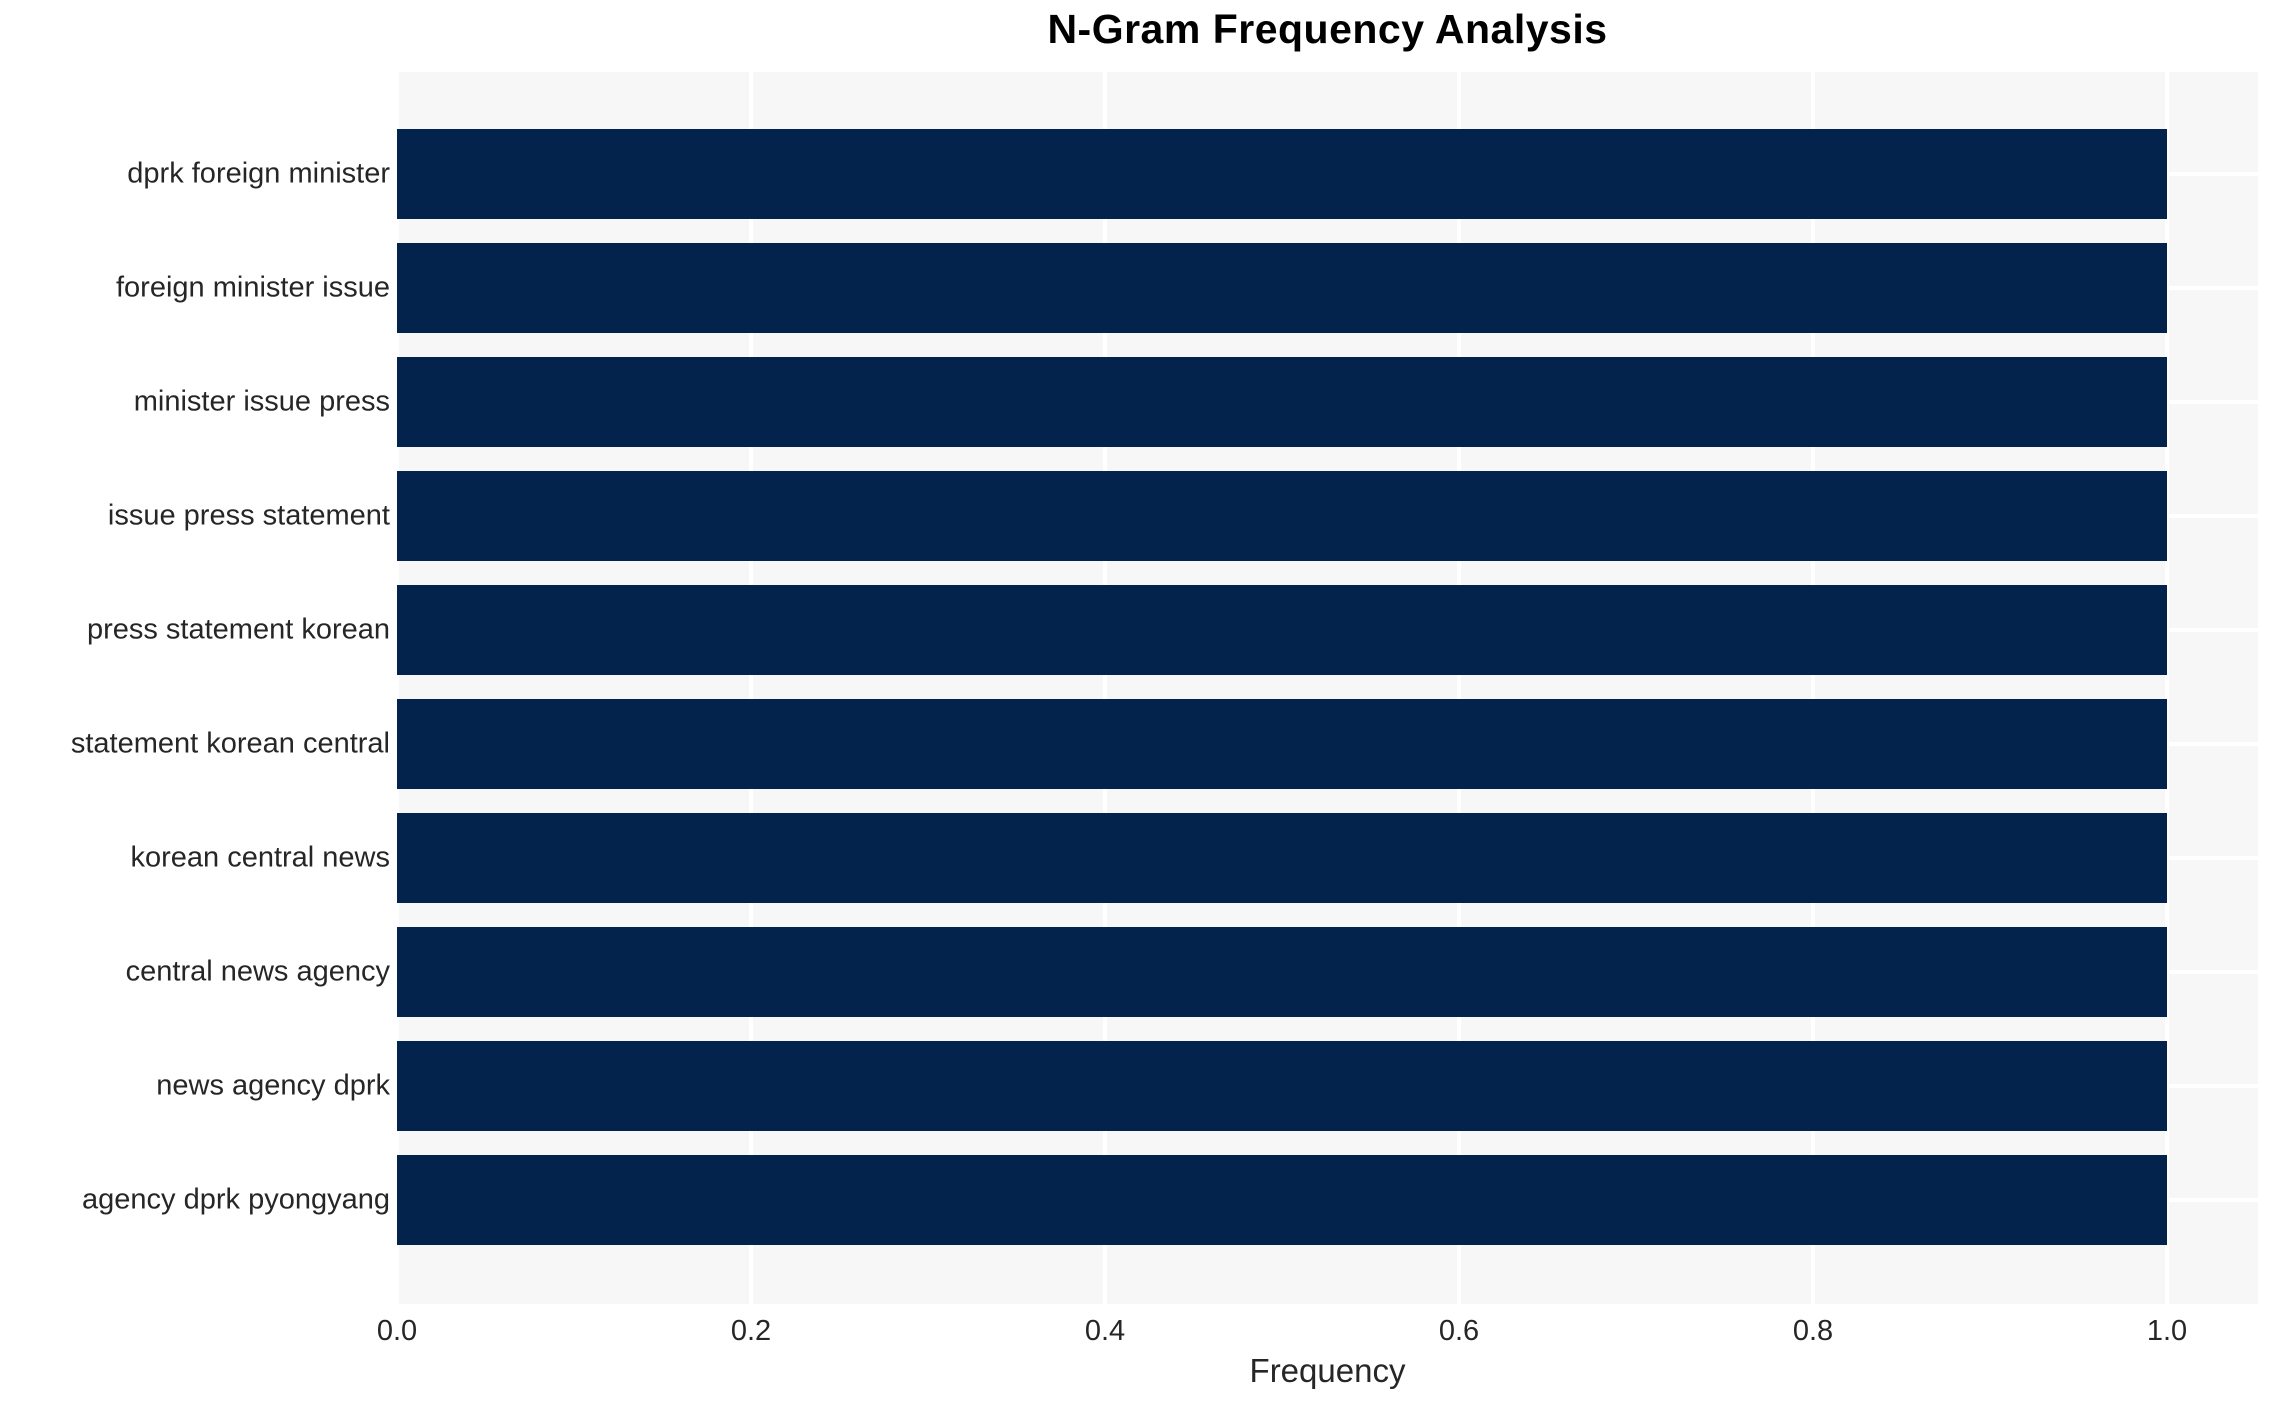 This screenshot has height=1402, width=2276. Describe the element at coordinates (1459, 1331) in the screenshot. I see `x-tick-label: 0.6` at that location.